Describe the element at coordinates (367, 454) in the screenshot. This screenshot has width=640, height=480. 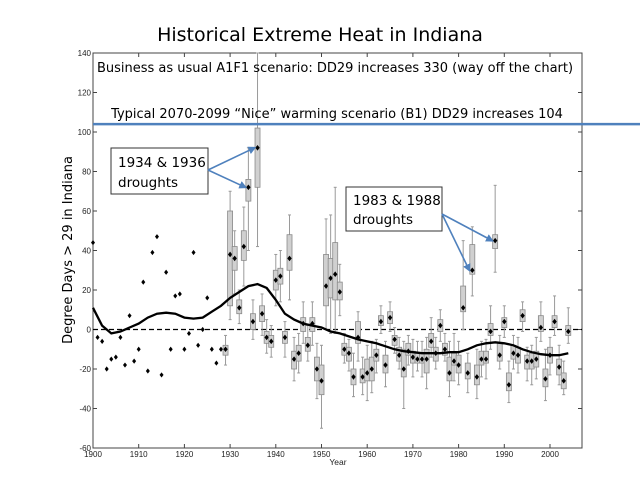
I see `x-tick-label: 1960` at that location.